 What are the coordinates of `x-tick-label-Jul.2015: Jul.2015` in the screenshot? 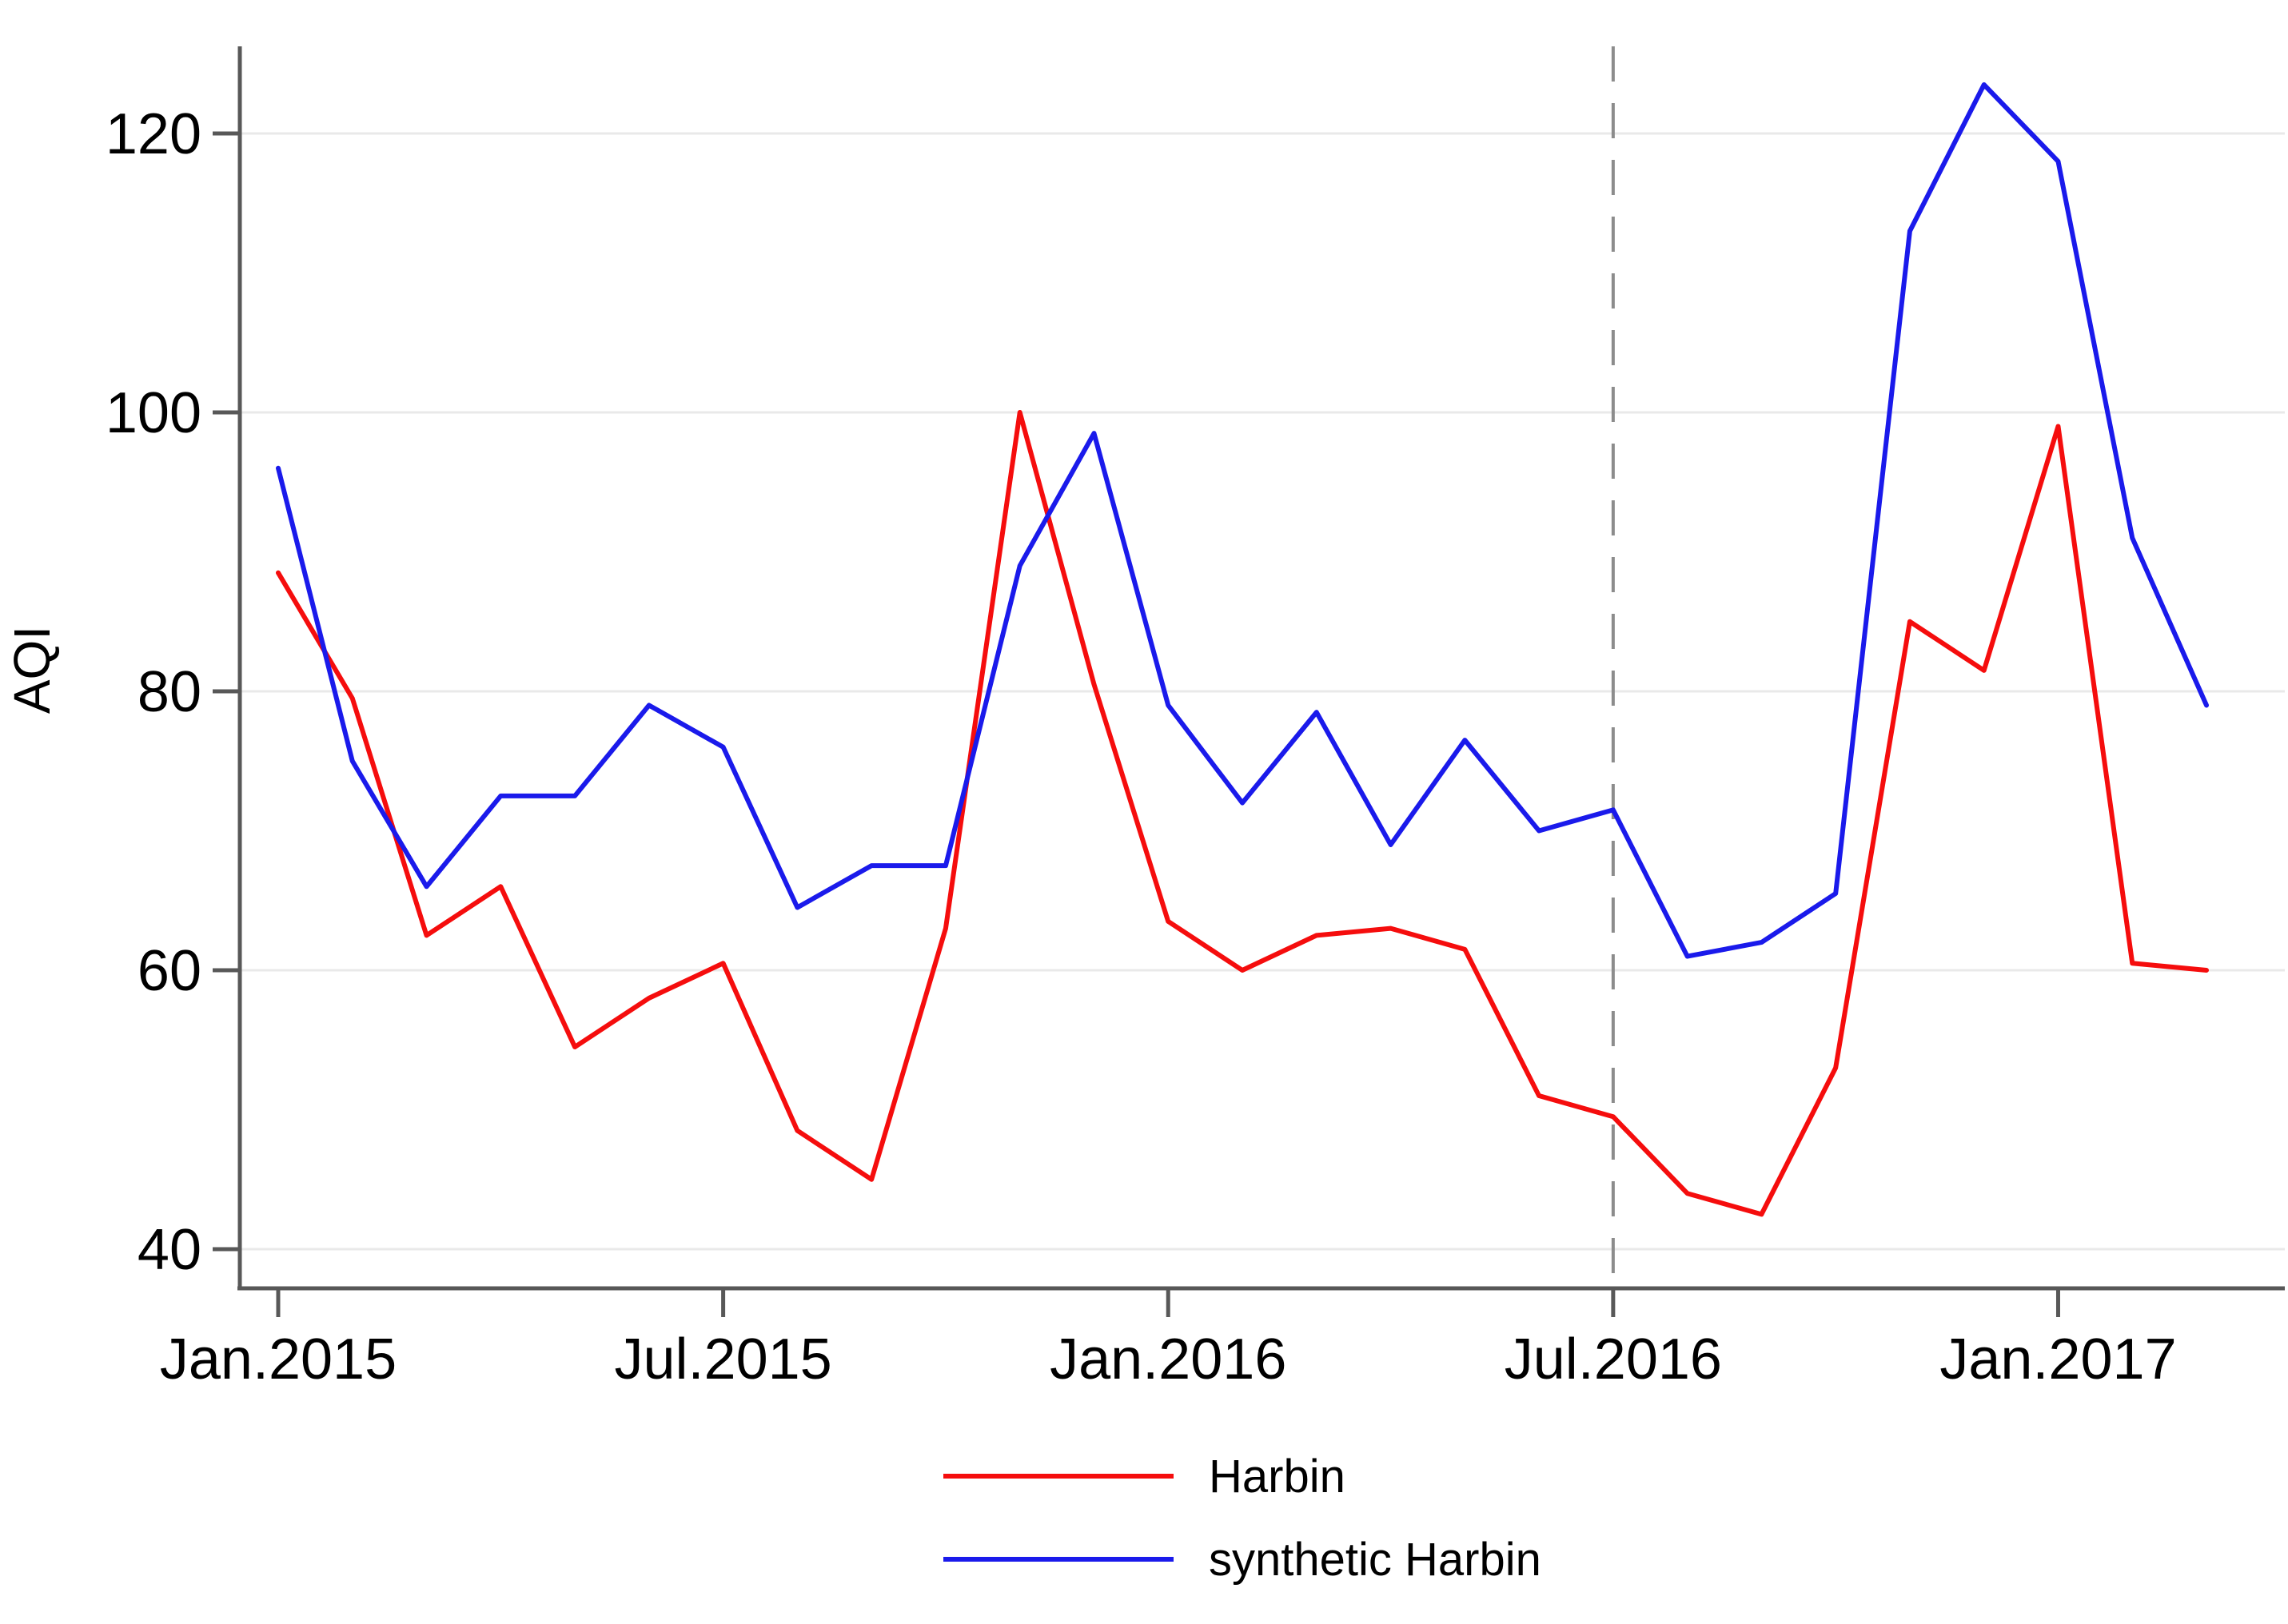 It's located at (723, 1359).